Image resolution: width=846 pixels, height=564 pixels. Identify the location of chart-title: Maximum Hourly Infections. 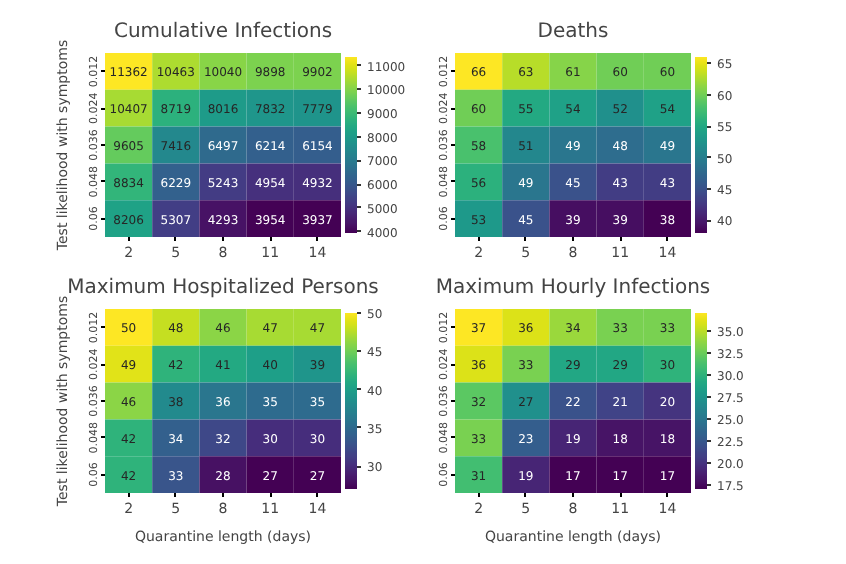
(573, 288).